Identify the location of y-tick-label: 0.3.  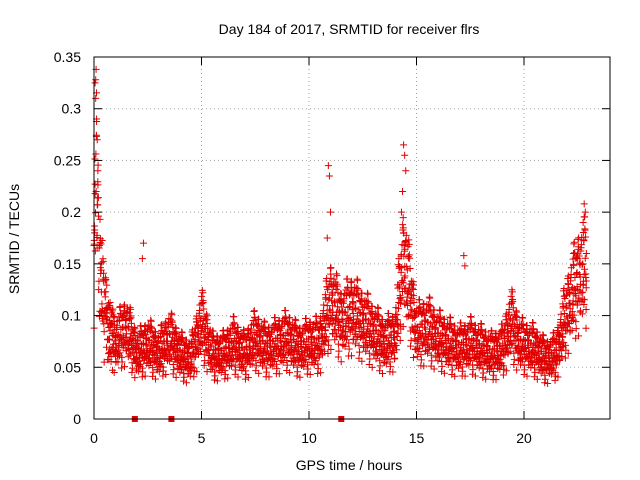
(72, 109).